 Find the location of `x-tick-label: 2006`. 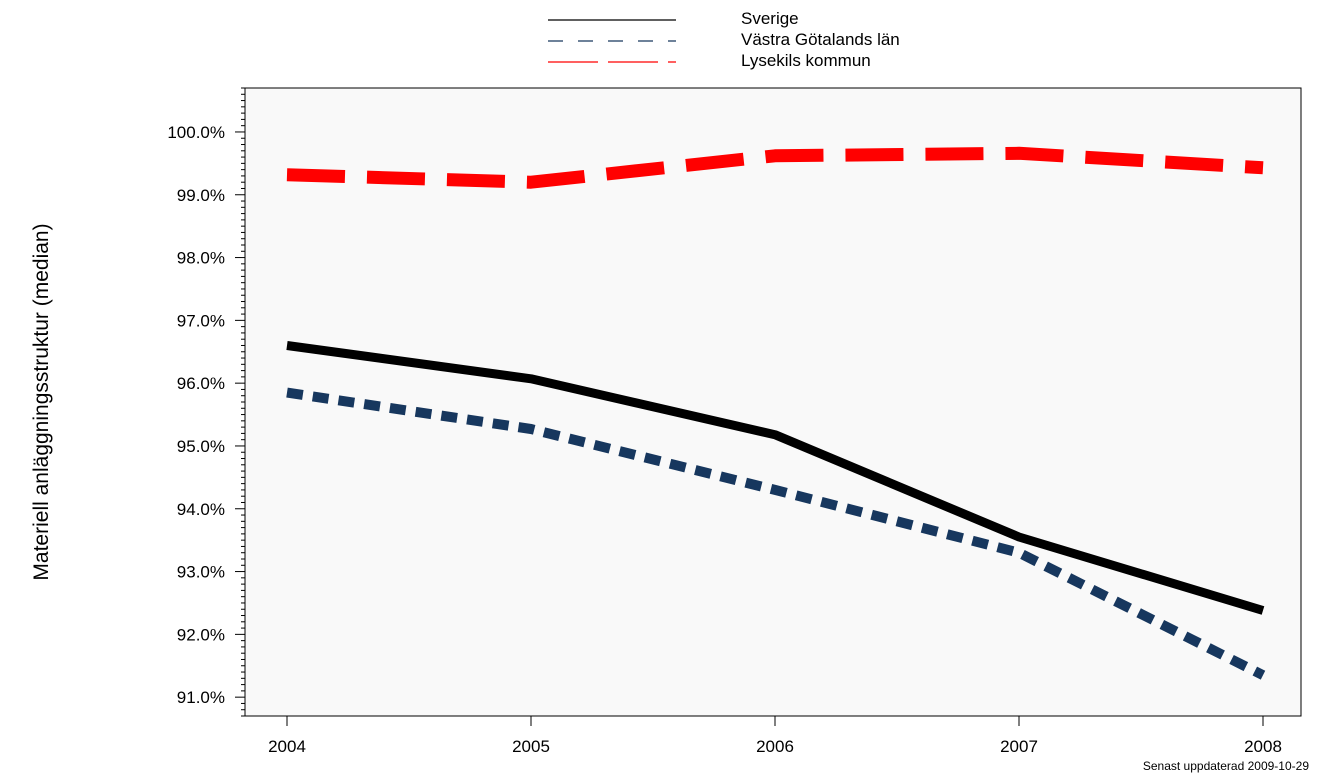

x-tick-label: 2006 is located at coordinates (775, 746).